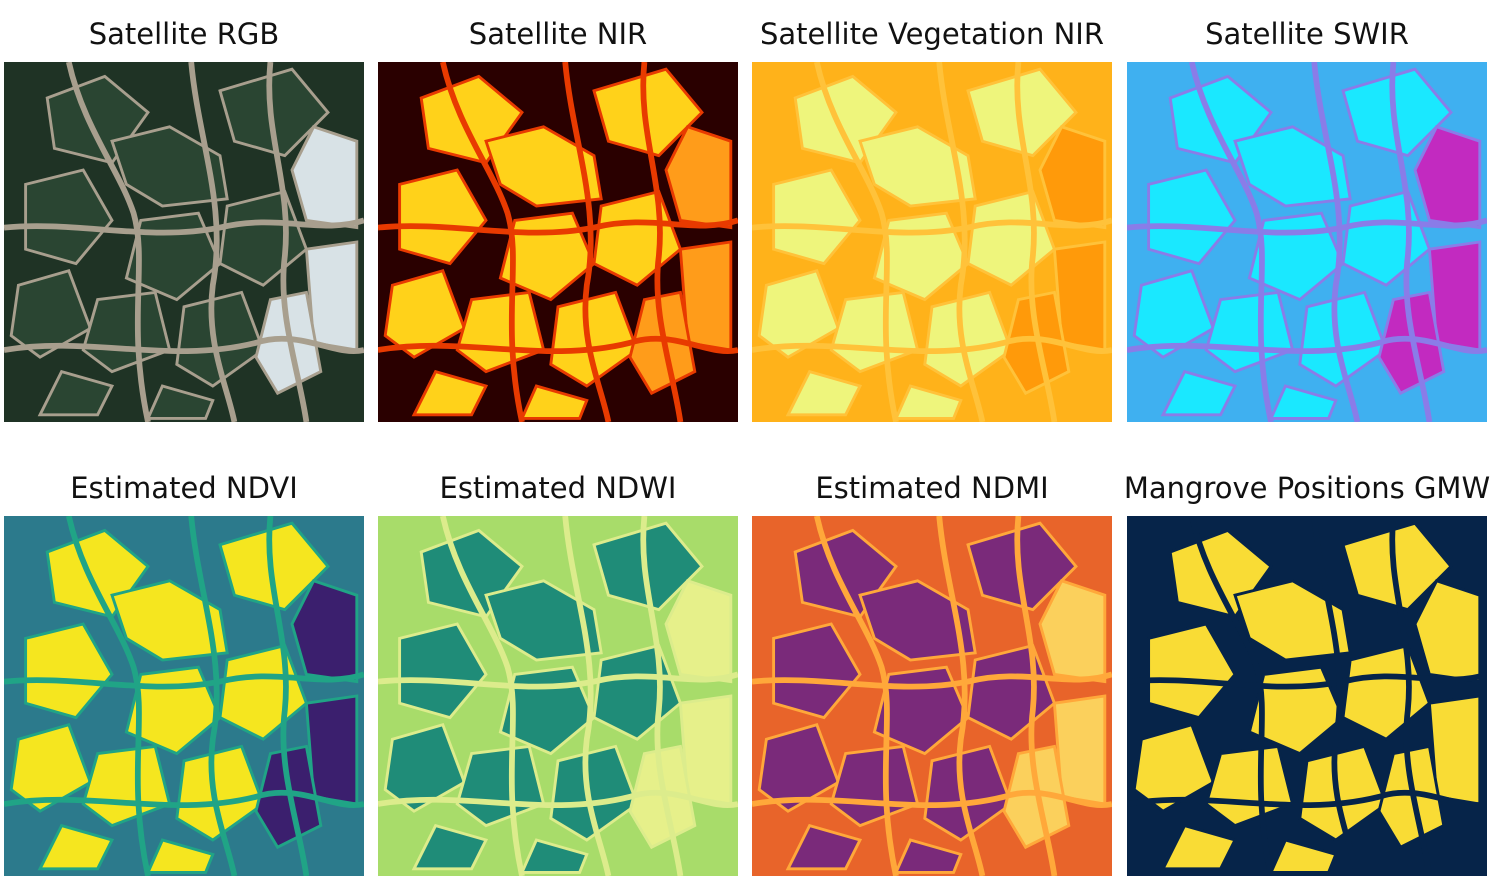  Describe the element at coordinates (184, 242) in the screenshot. I see `satellite-rgb-image` at that location.